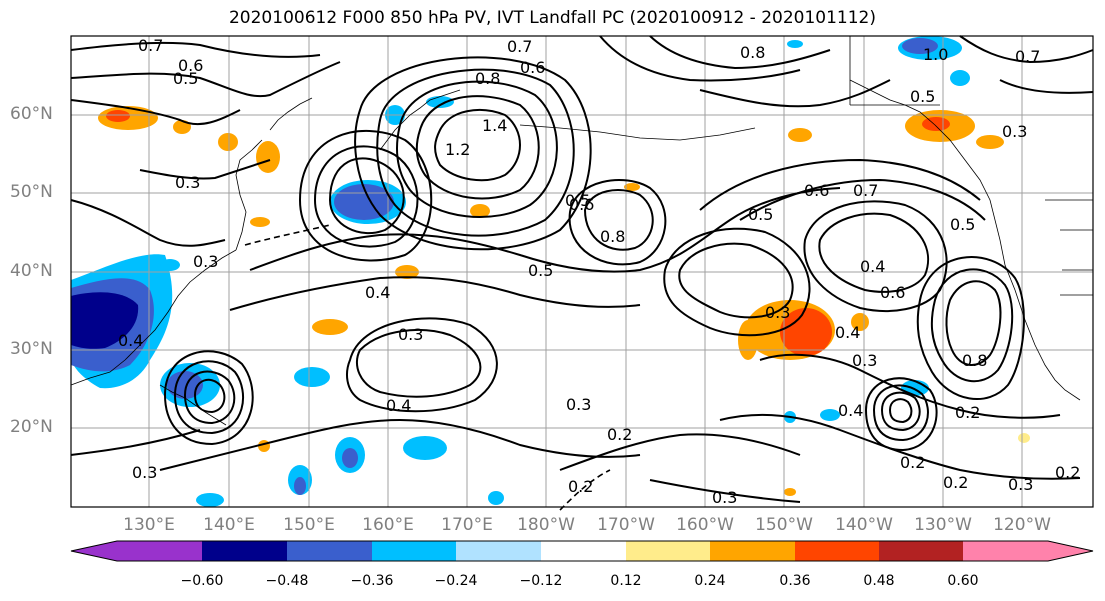  What do you see at coordinates (94, 551) in the screenshot?
I see `colorbar-extend-low` at bounding box center [94, 551].